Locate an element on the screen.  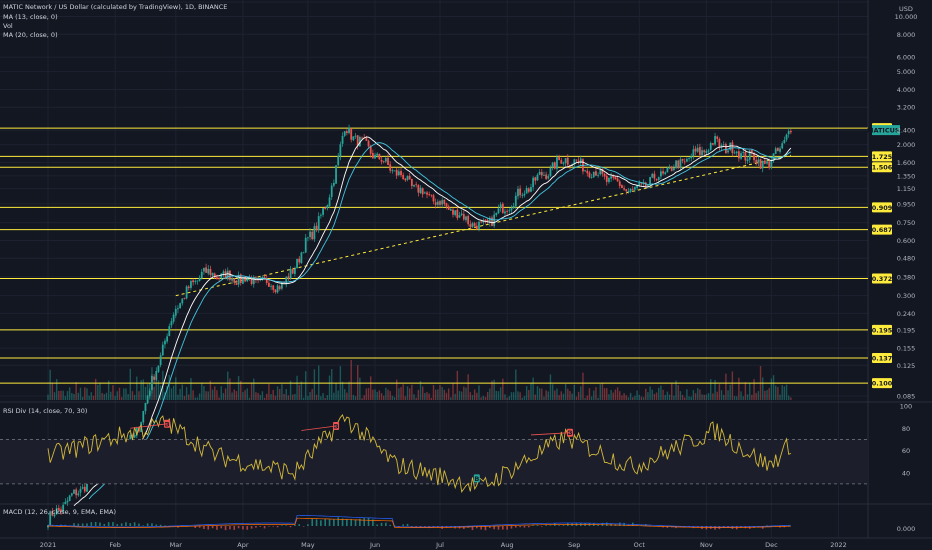
time-axis-tick: Jun is located at coordinates (374, 545).